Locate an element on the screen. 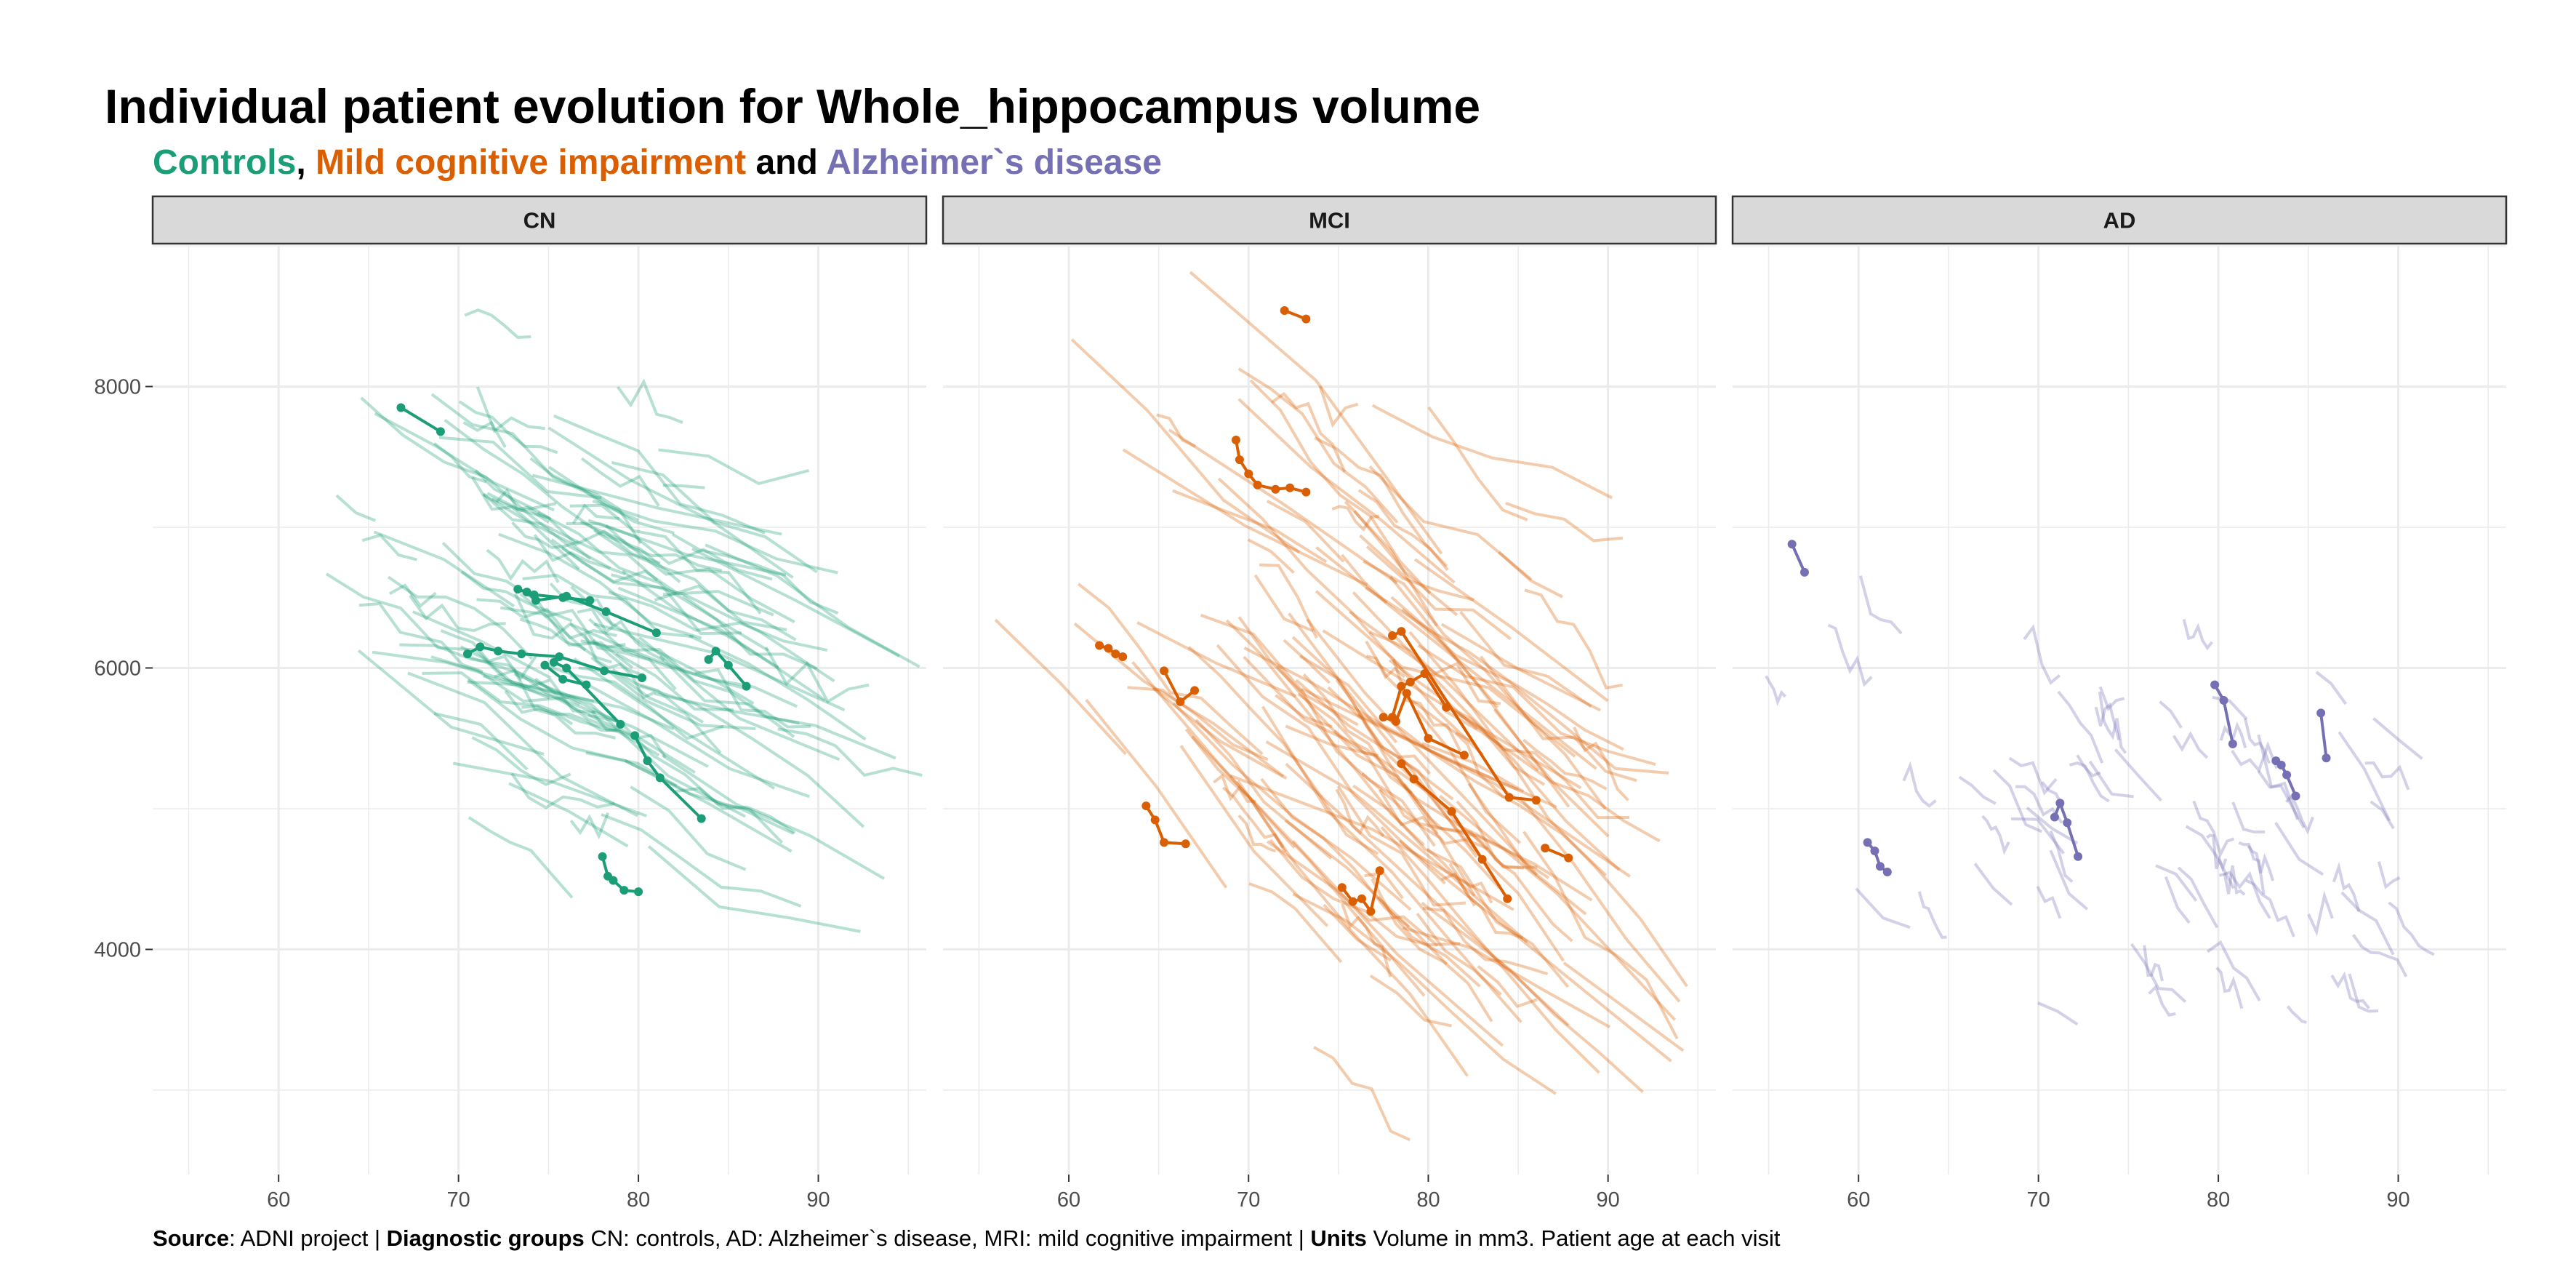  x-tick-label: 70 is located at coordinates (459, 1200).